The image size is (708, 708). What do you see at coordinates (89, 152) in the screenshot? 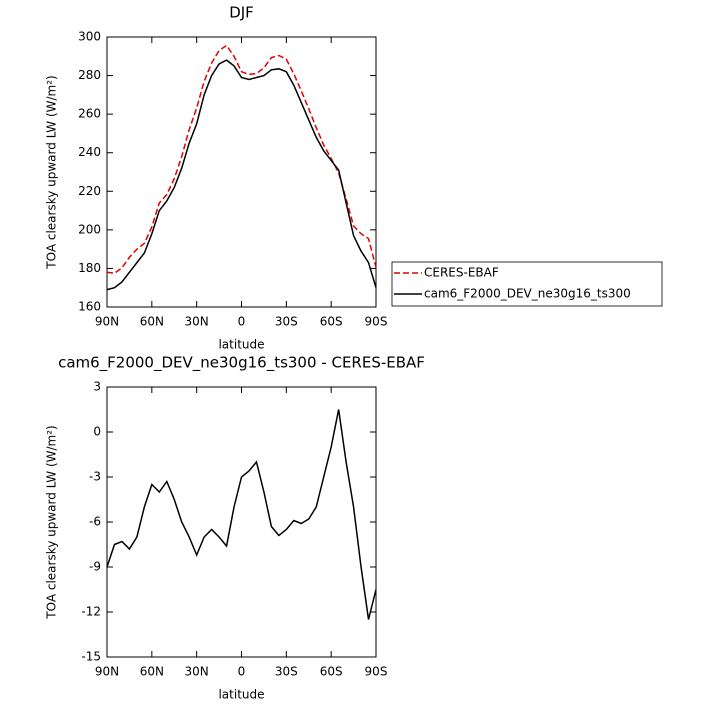
I see `y-tick-label: 240` at bounding box center [89, 152].